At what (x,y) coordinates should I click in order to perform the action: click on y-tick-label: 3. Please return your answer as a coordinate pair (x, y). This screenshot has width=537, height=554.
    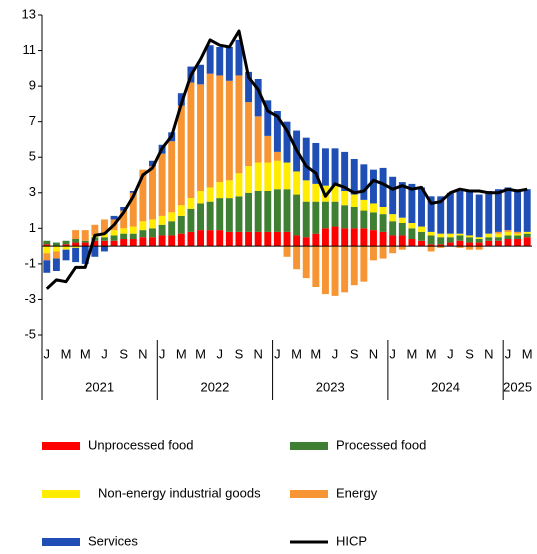
    Looking at the image, I should click on (32, 191).